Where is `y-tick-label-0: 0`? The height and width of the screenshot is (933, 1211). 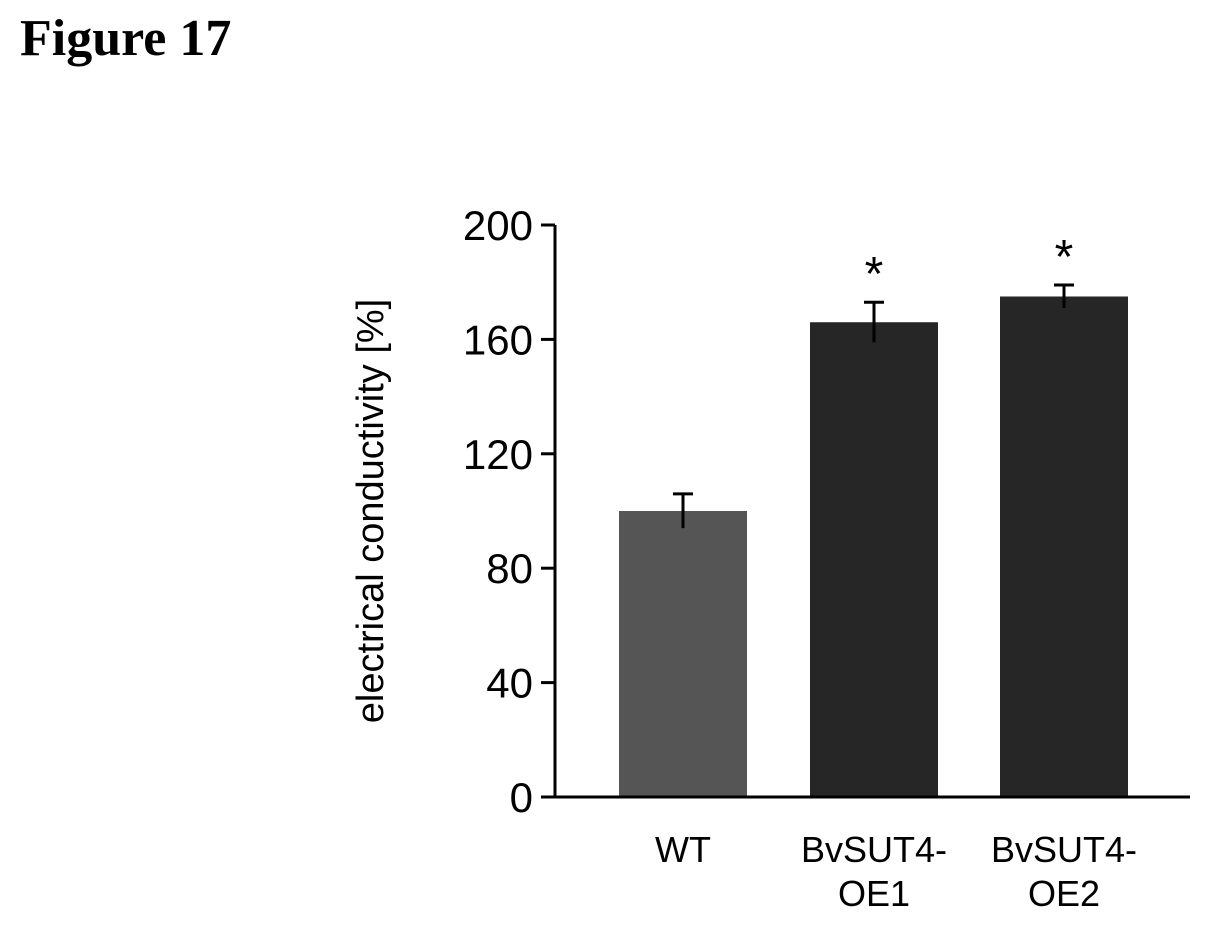
y-tick-label-0: 0 is located at coordinates (521, 797).